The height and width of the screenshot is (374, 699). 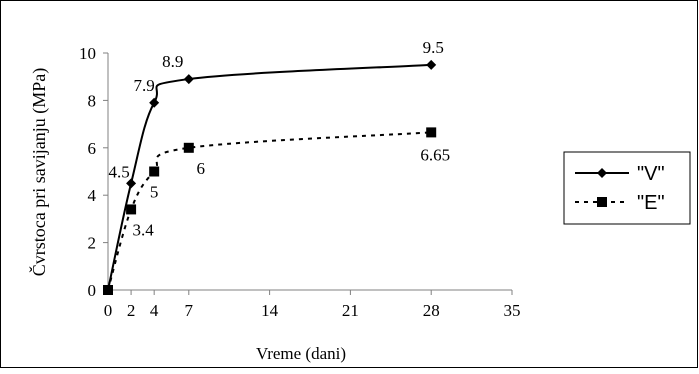 I want to click on legend-label-V: "V", so click(x=651, y=174).